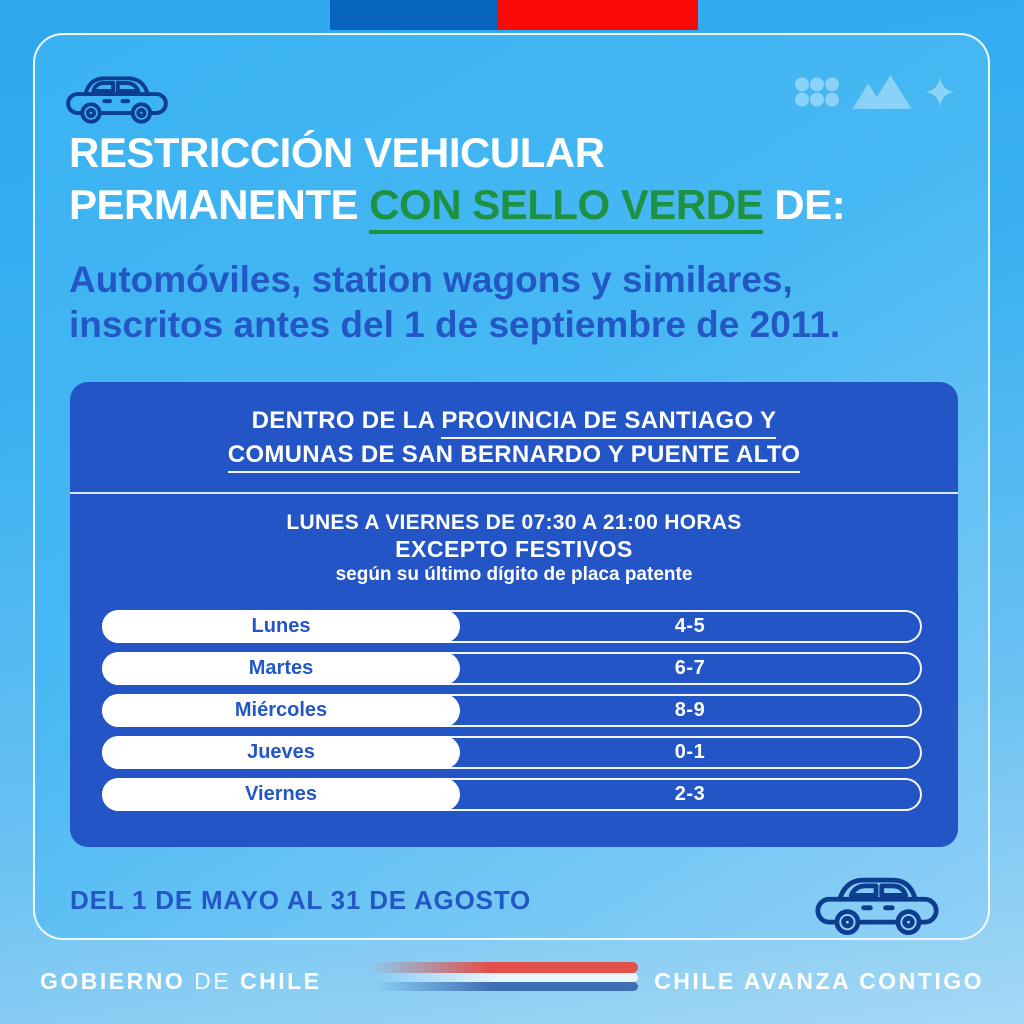  Describe the element at coordinates (940, 92) in the screenshot. I see `sparkle-icon` at that location.